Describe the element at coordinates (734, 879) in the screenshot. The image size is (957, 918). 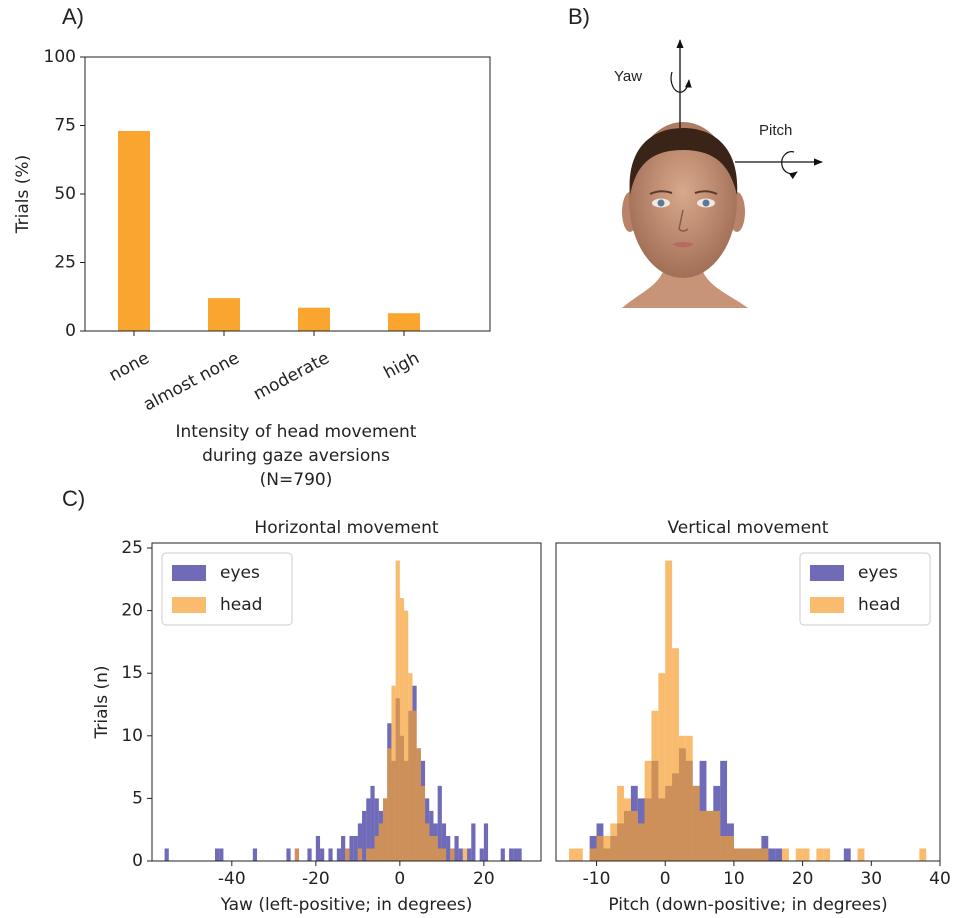
I see `x-tick-label: 10` at that location.